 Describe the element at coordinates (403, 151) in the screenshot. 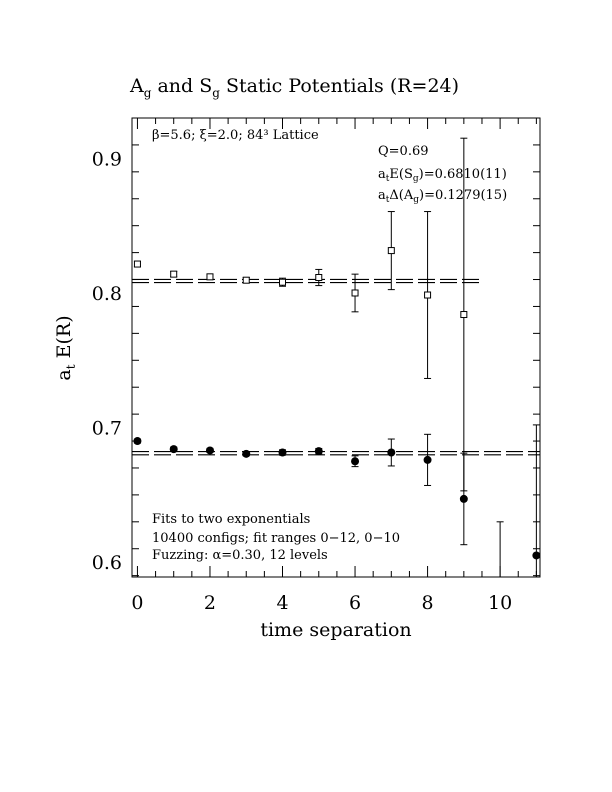

I see `q-annotation: Q=0.69` at that location.